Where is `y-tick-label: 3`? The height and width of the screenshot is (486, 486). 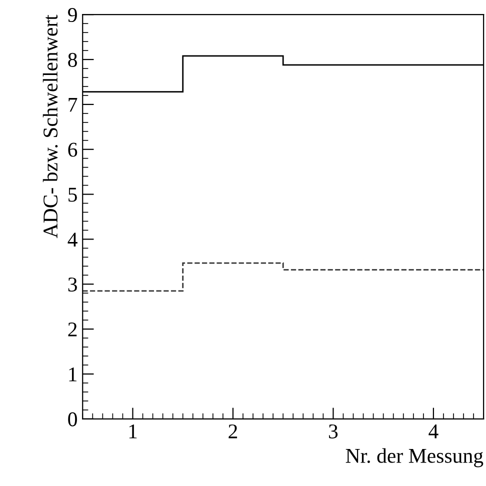 y-tick-label: 3 is located at coordinates (72, 285).